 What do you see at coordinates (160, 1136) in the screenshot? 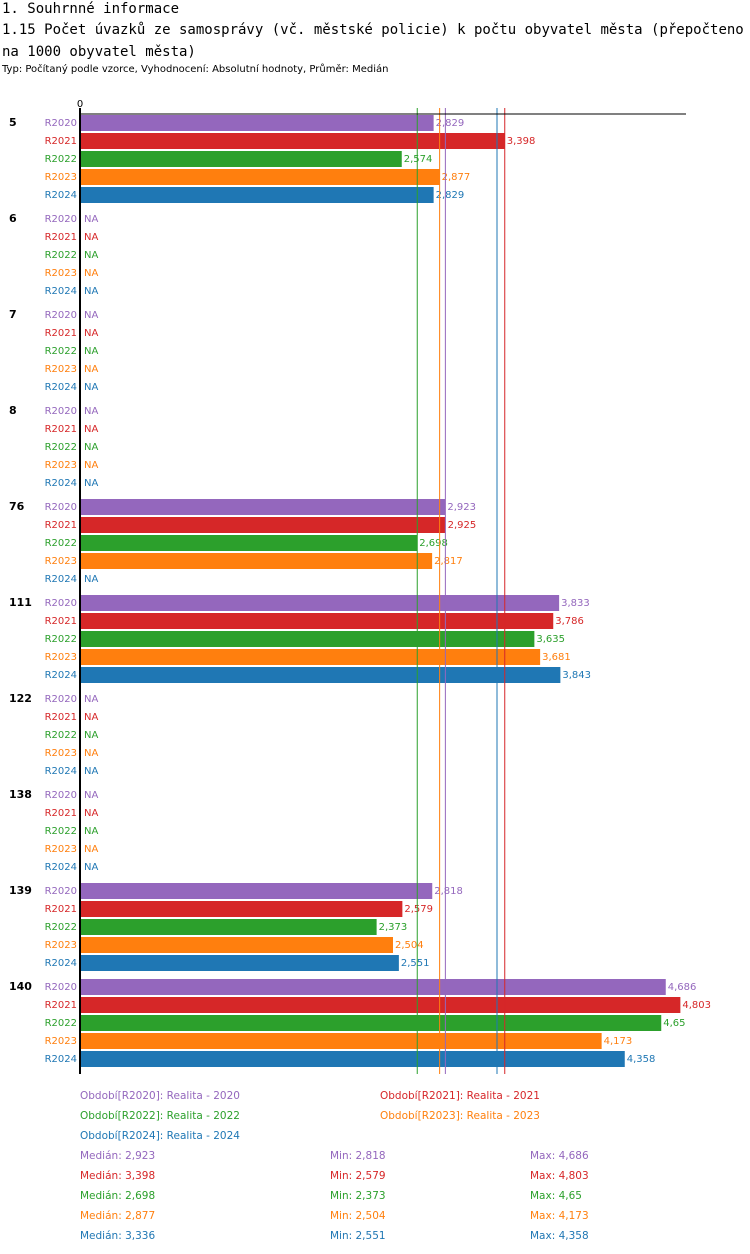
I see `legend-entry: Období[R2024]: Realita - 2024` at bounding box center [160, 1136].